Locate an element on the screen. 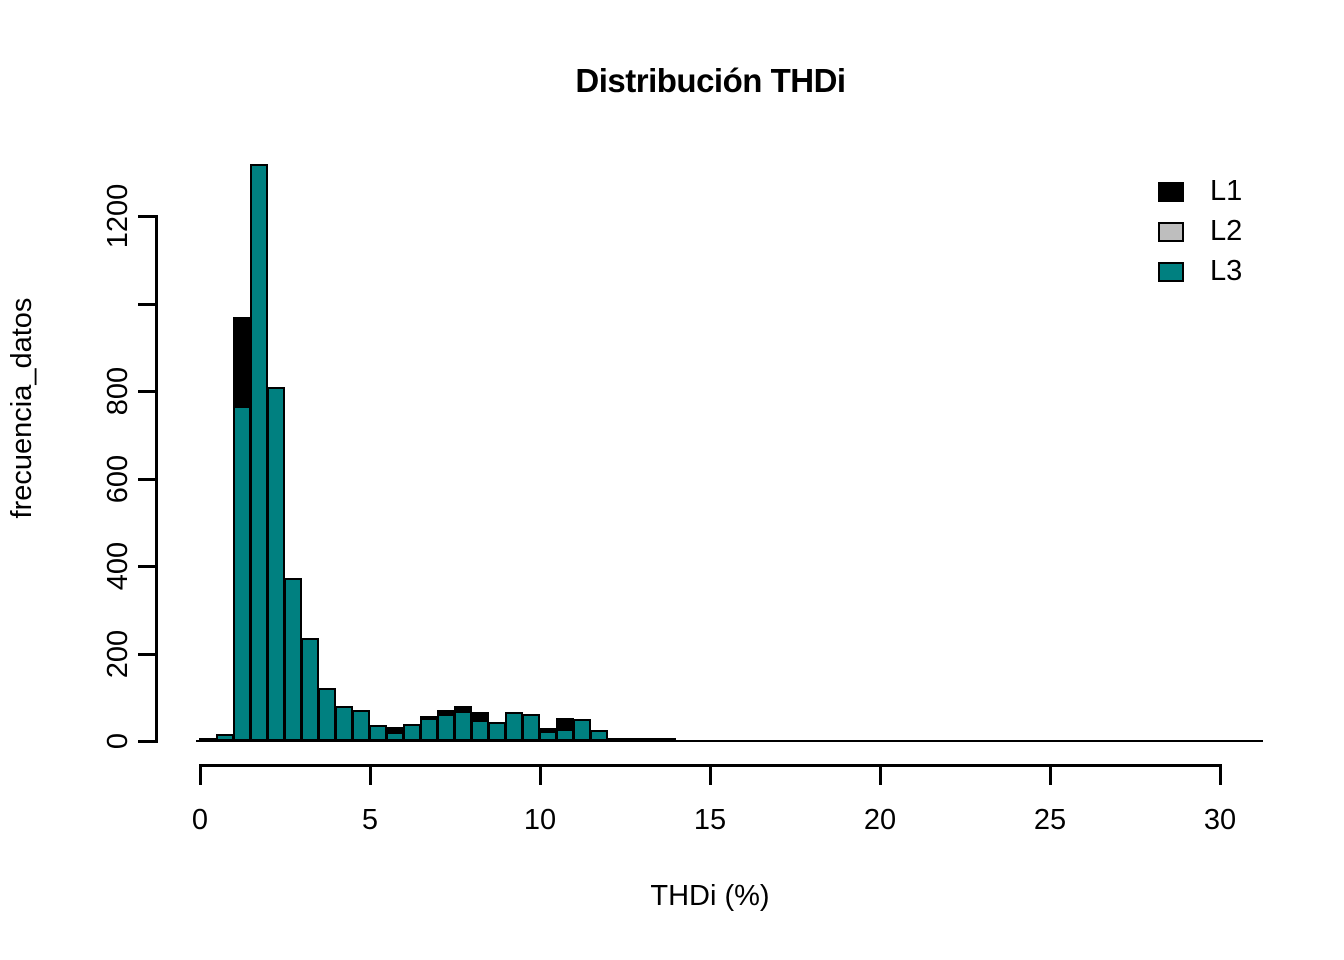  y-axis-tick-label: 0 is located at coordinates (118, 741).